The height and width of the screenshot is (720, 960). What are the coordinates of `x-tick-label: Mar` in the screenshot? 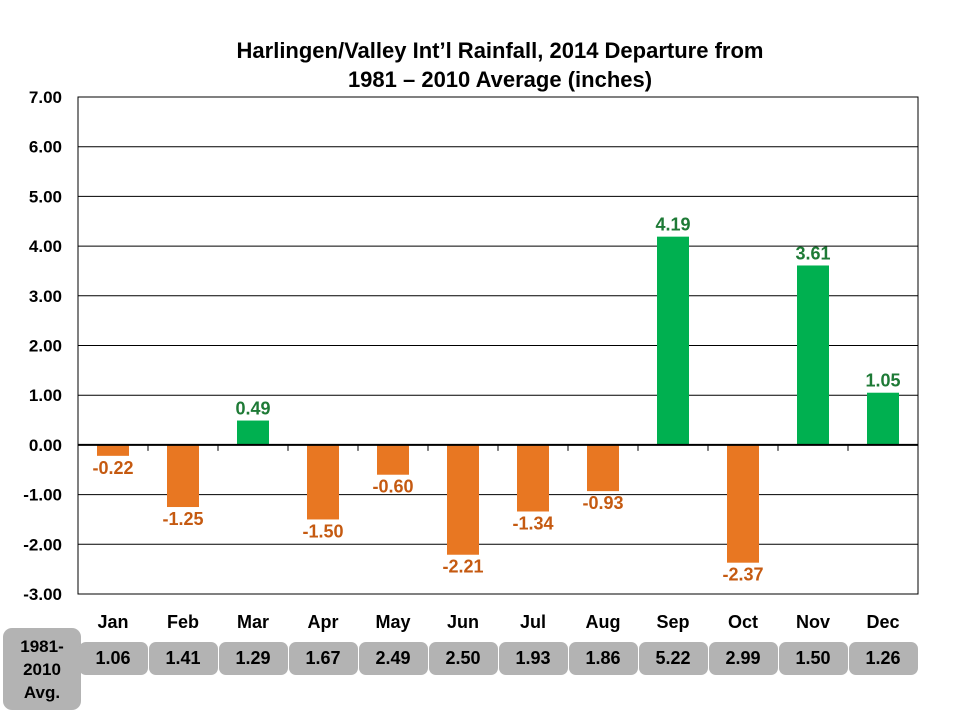 It's located at (253, 622).